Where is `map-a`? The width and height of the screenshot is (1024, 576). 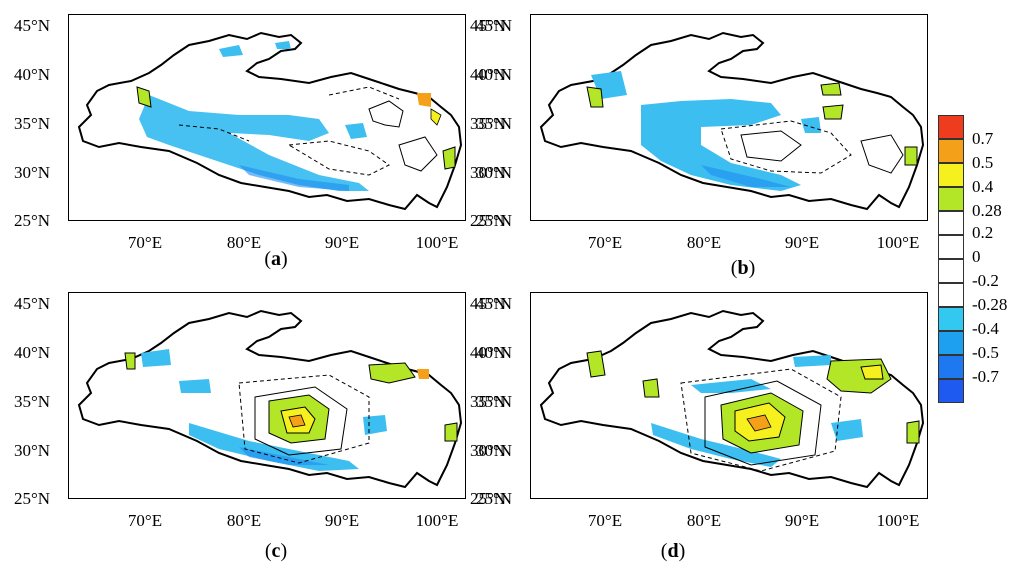
map-a is located at coordinates (270, 121).